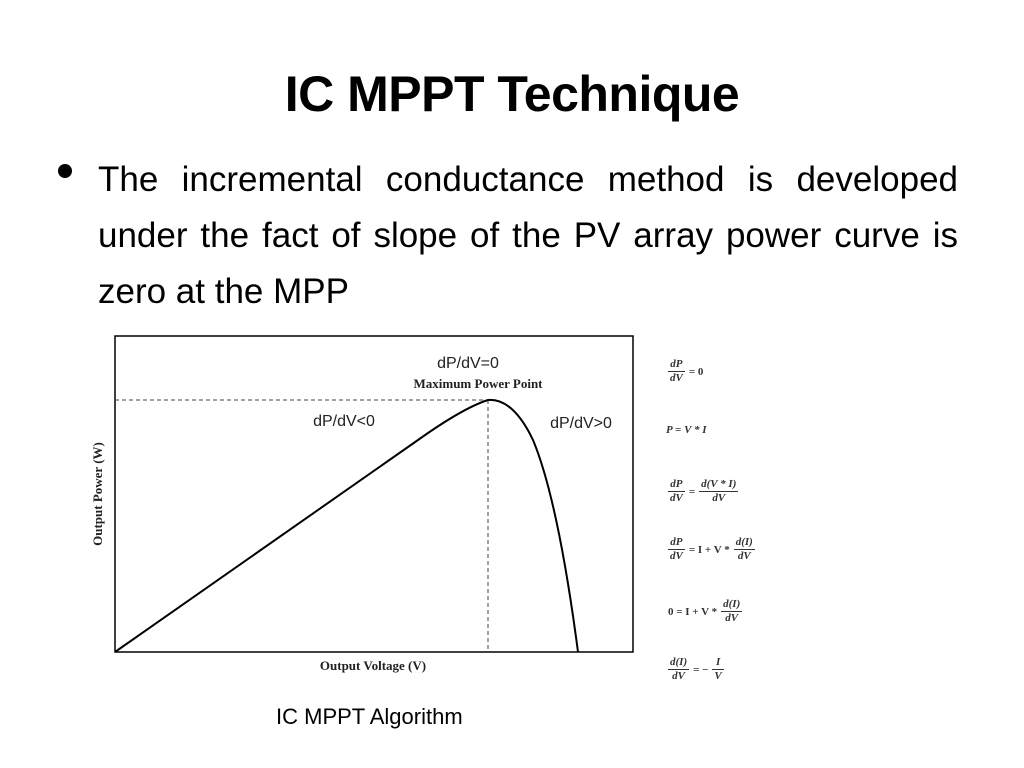 The width and height of the screenshot is (1024, 768). I want to click on y-axis-label: Output Power (W), so click(97, 494).